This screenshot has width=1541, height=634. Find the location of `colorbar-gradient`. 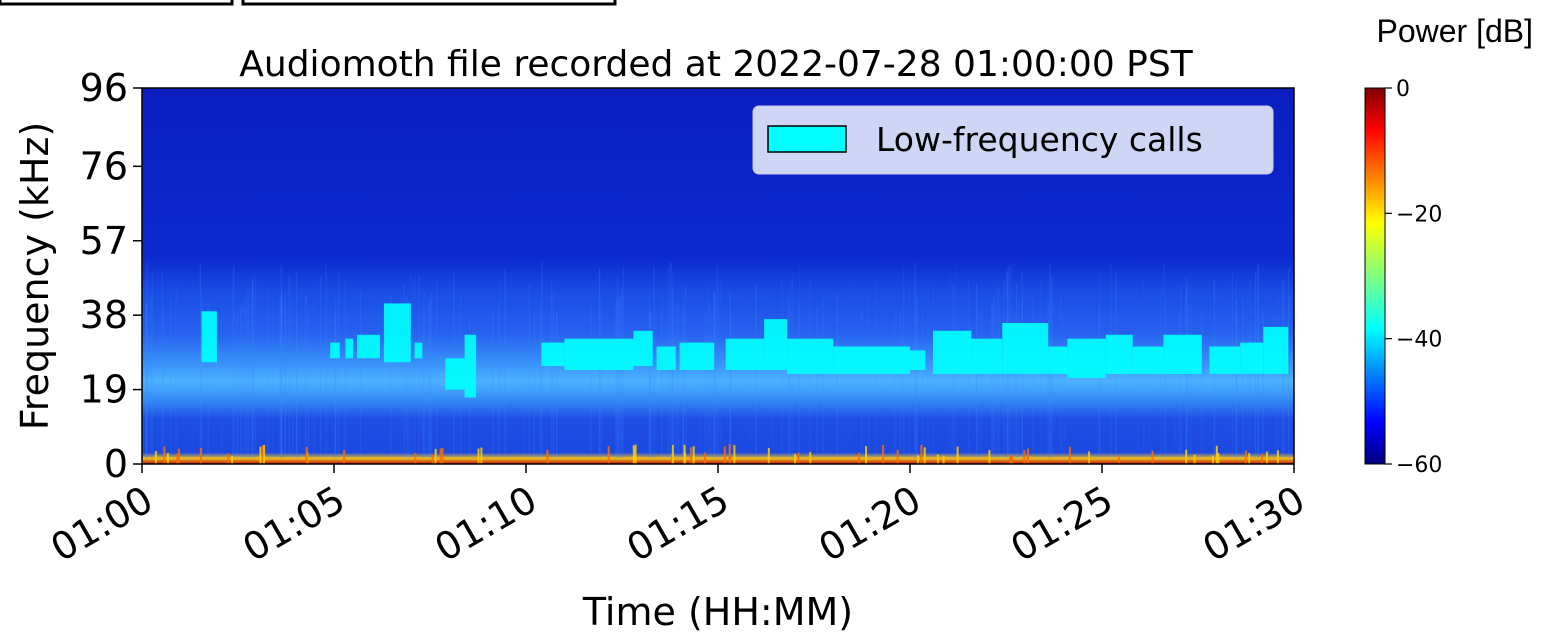

colorbar-gradient is located at coordinates (1375, 276).